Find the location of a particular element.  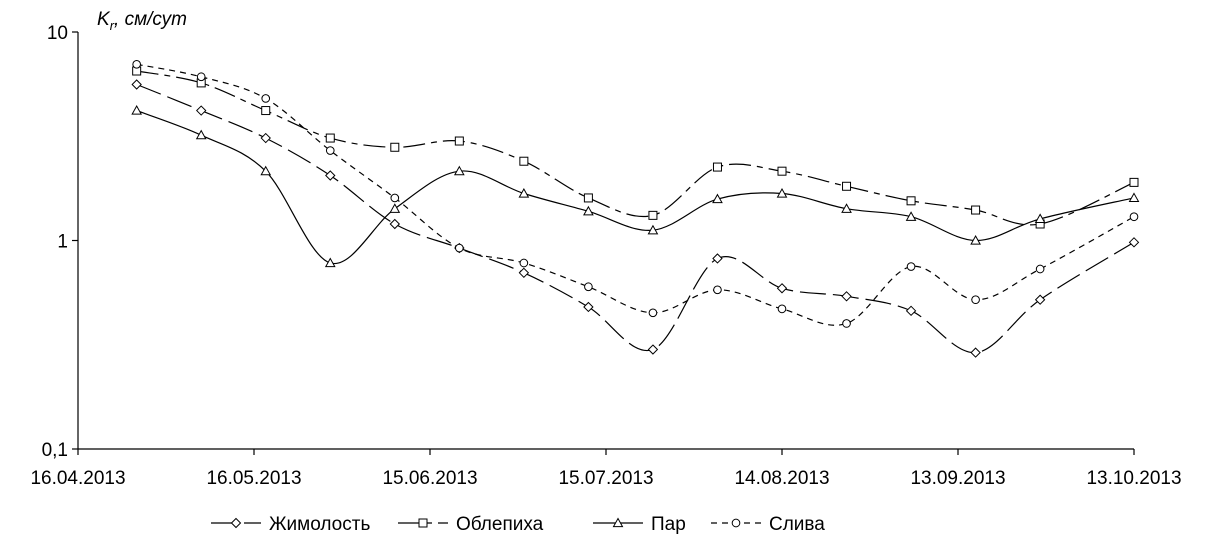

legend-item-diamond: Жимолость is located at coordinates (290, 524).